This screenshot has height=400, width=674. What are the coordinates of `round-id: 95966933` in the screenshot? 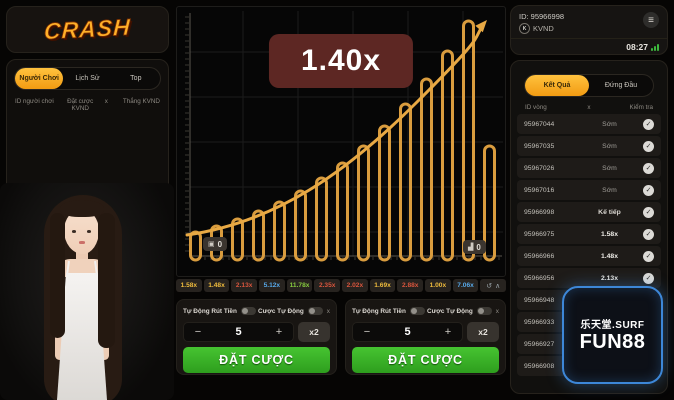 It's located at (539, 322).